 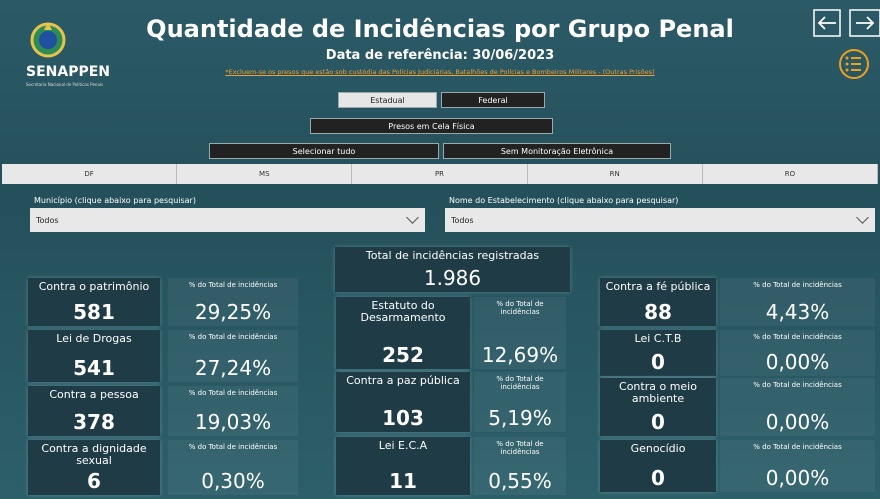 I want to click on nav-icons, so click(x=846, y=48).